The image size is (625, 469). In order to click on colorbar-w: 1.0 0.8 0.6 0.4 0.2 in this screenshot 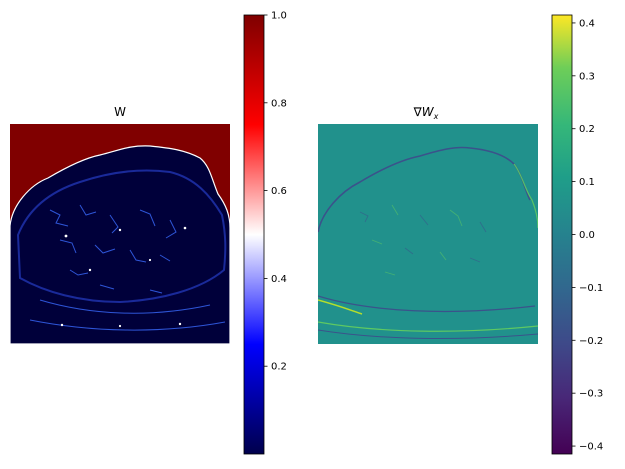, I will do `click(265, 233)`.